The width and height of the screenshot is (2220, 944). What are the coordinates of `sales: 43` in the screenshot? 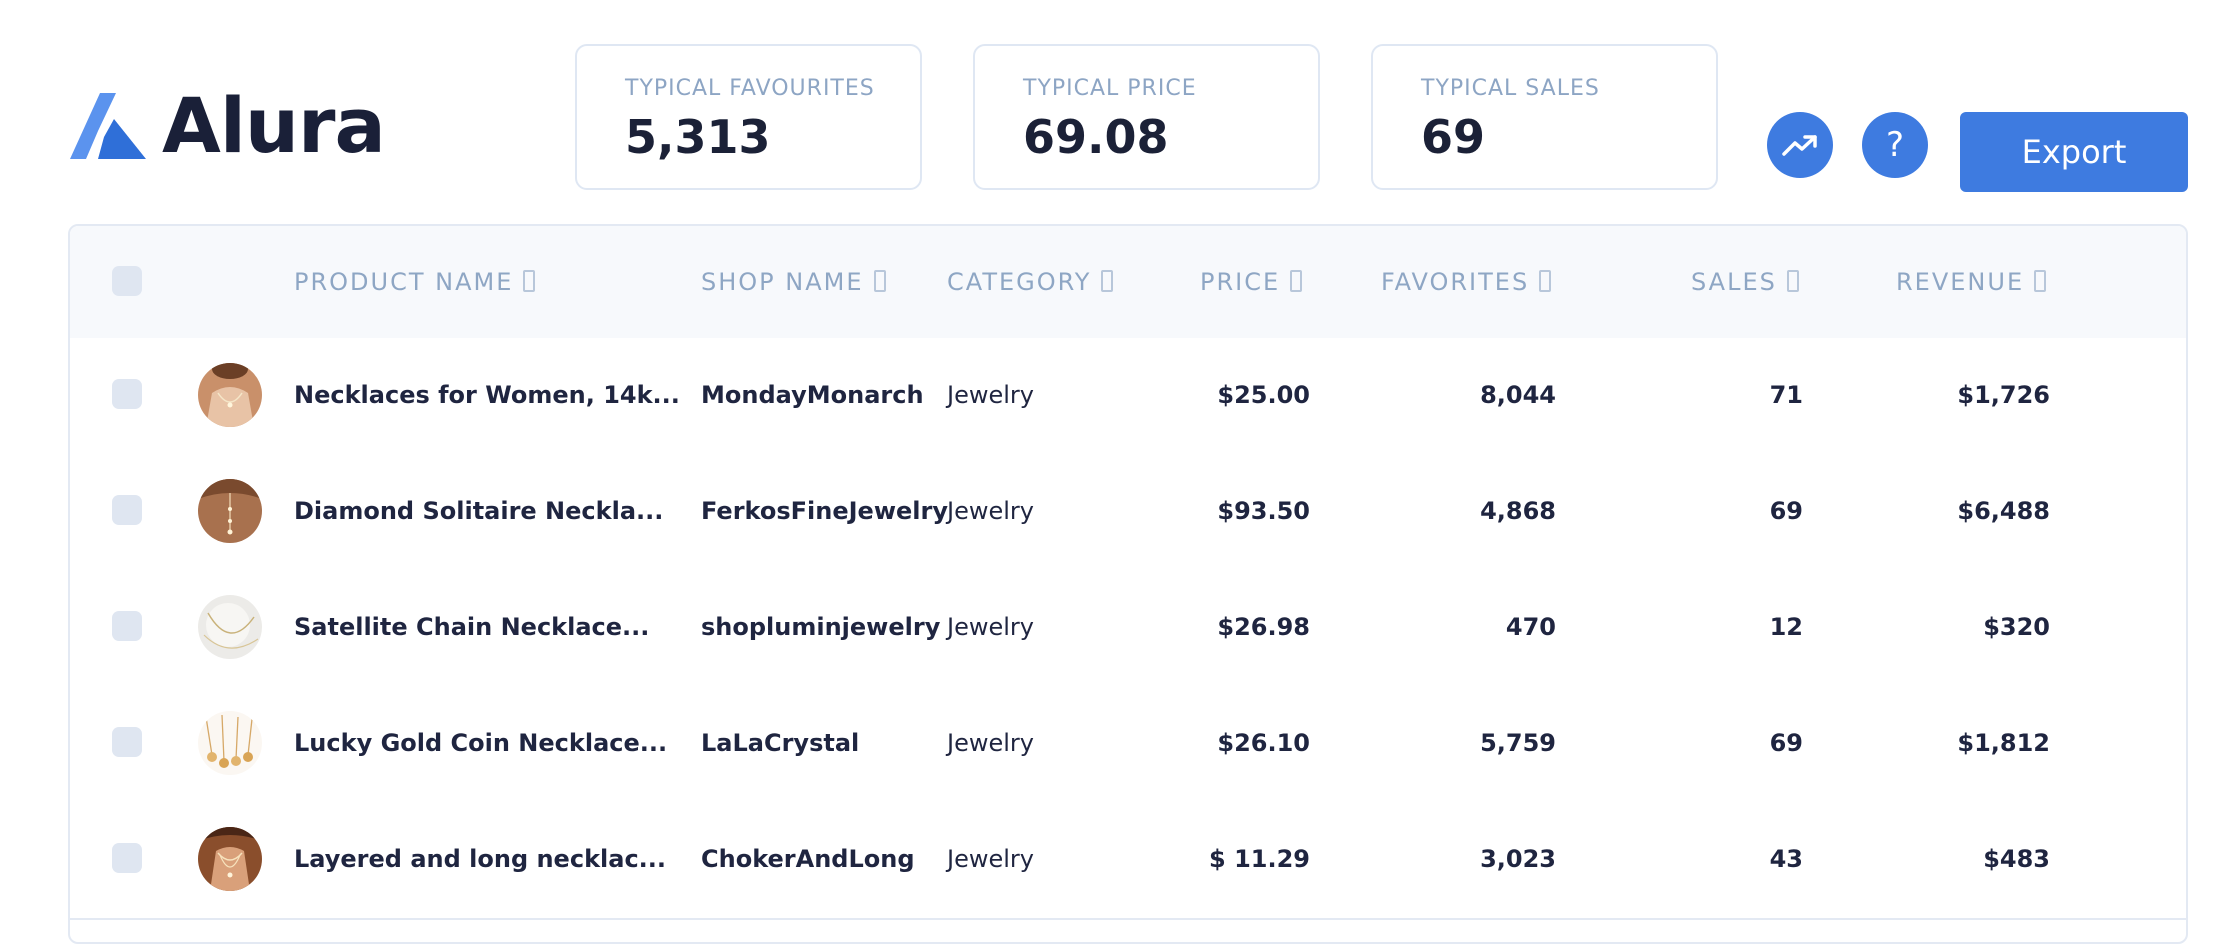 It's located at (1786, 859).